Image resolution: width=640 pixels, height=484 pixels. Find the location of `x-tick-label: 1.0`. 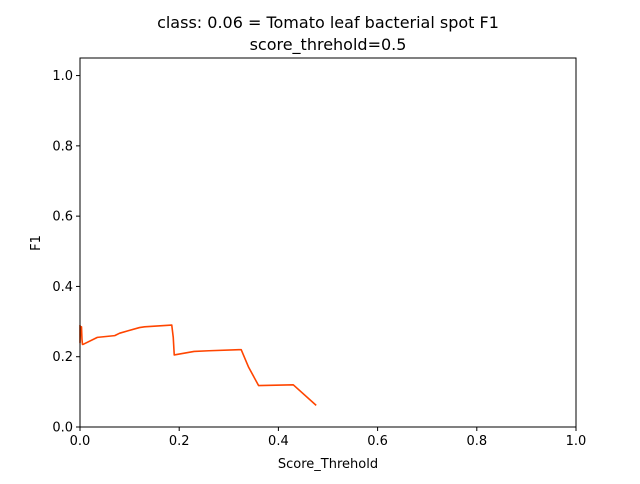

x-tick-label: 1.0 is located at coordinates (576, 441).